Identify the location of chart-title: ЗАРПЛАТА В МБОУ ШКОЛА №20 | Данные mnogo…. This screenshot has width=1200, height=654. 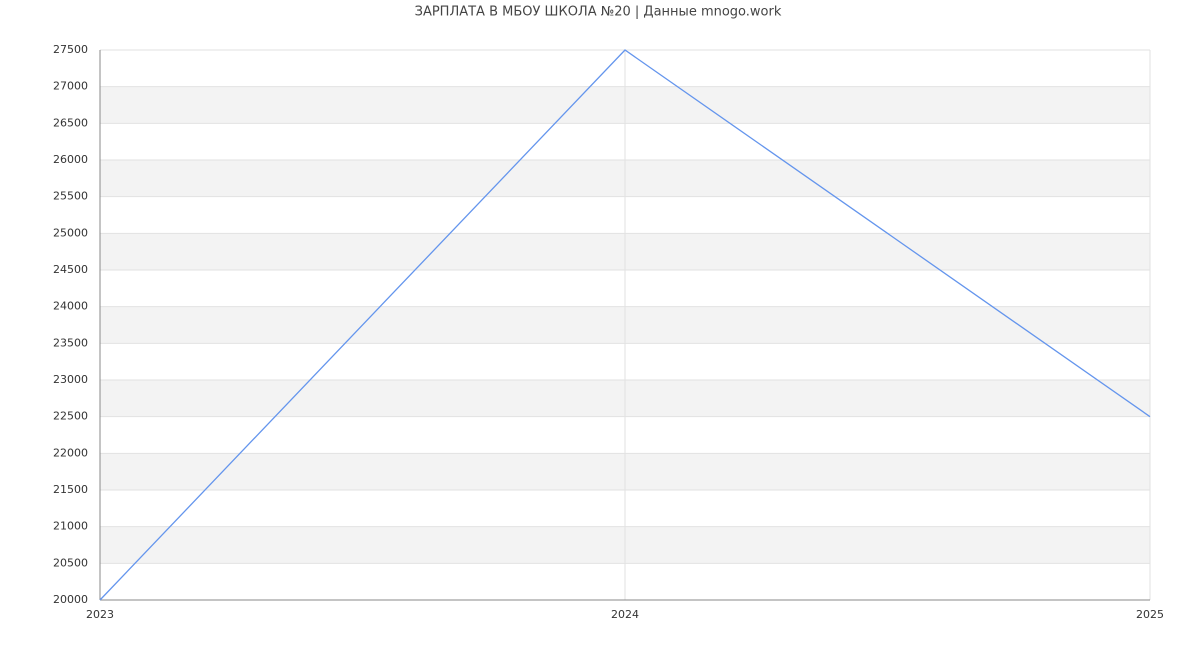
(598, 12).